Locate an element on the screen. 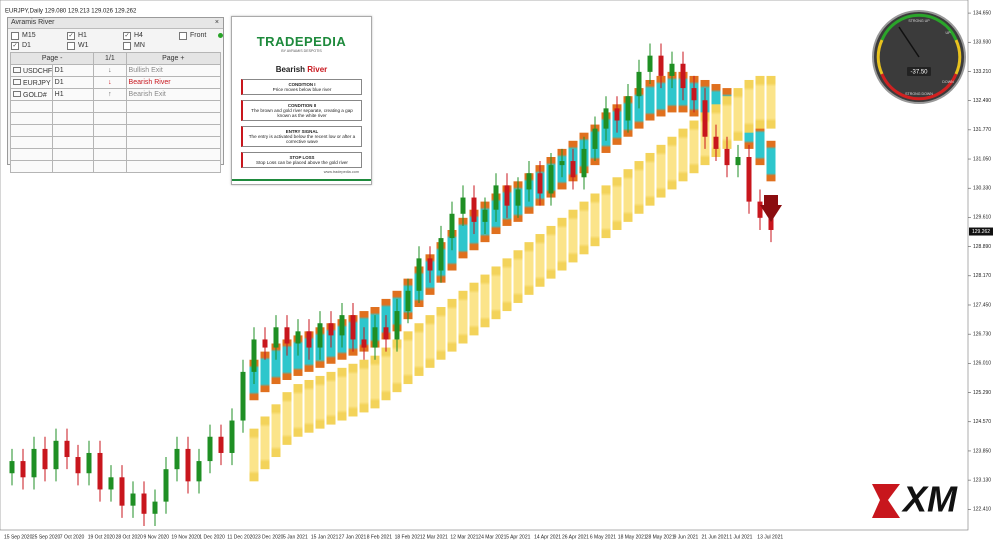 Image resolution: width=1000 pixels, height=547 pixels. last-price-label: 129.262 is located at coordinates (981, 232).